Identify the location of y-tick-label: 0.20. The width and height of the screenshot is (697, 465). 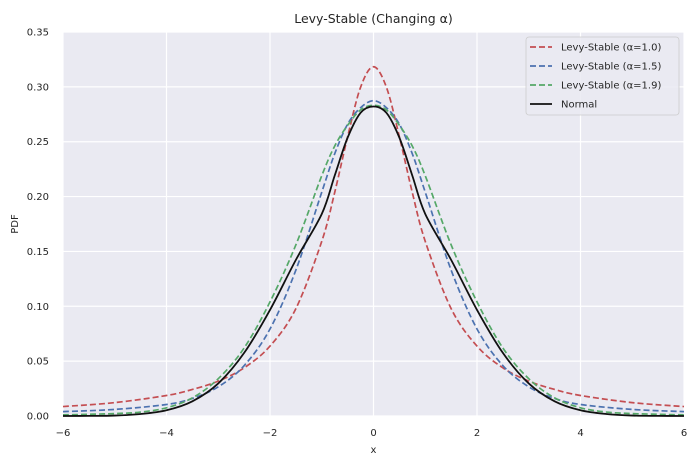
(38, 197).